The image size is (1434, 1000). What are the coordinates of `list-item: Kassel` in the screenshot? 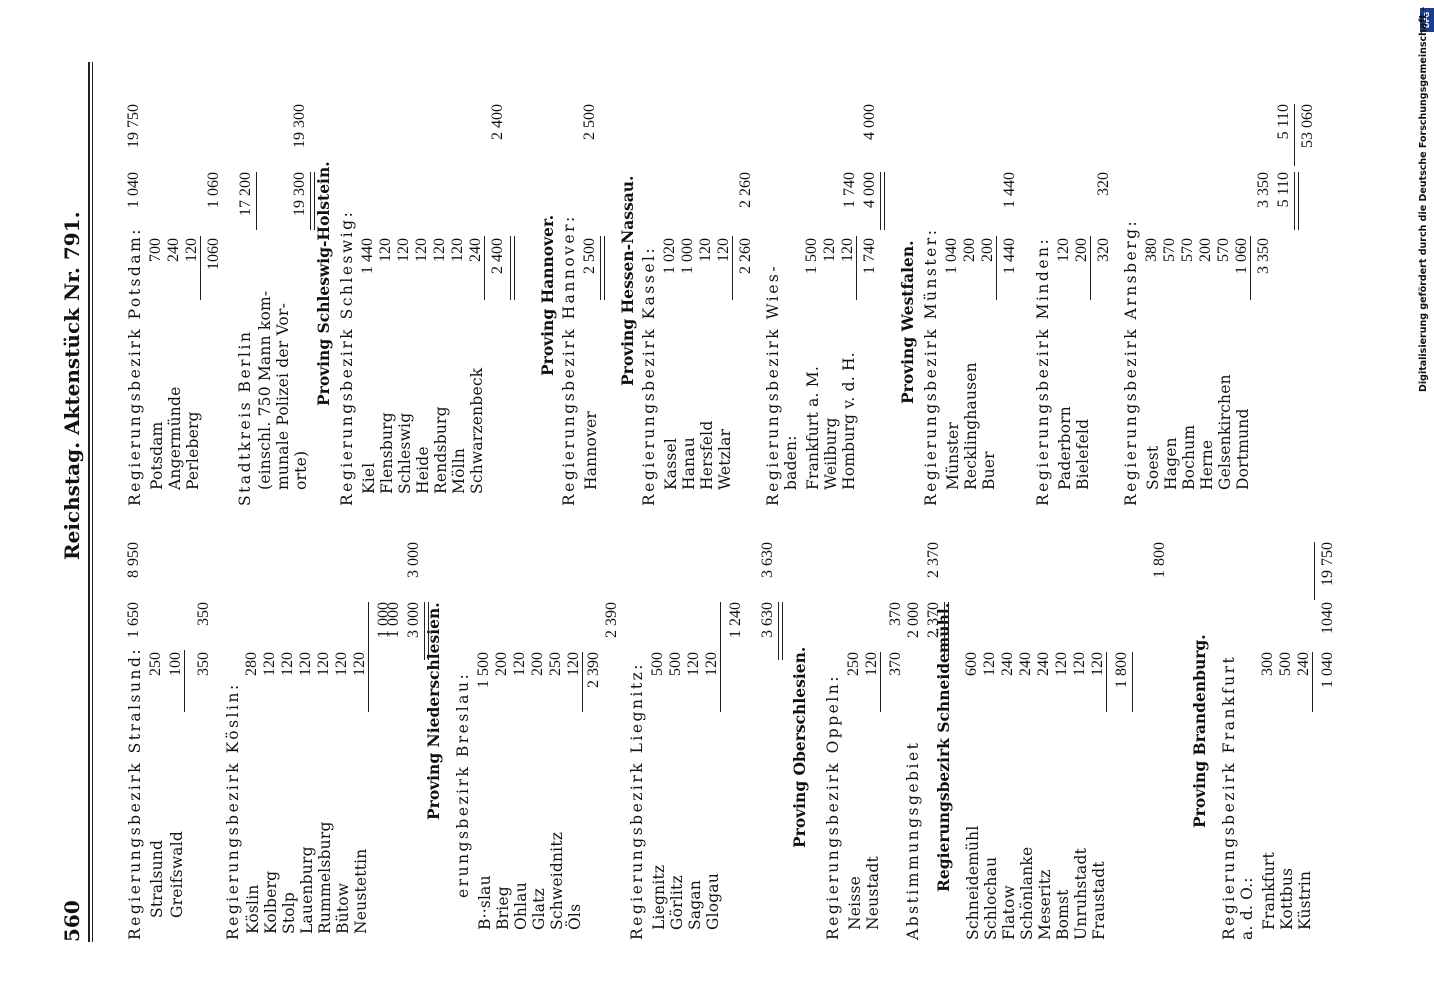 It's located at (671, 463).